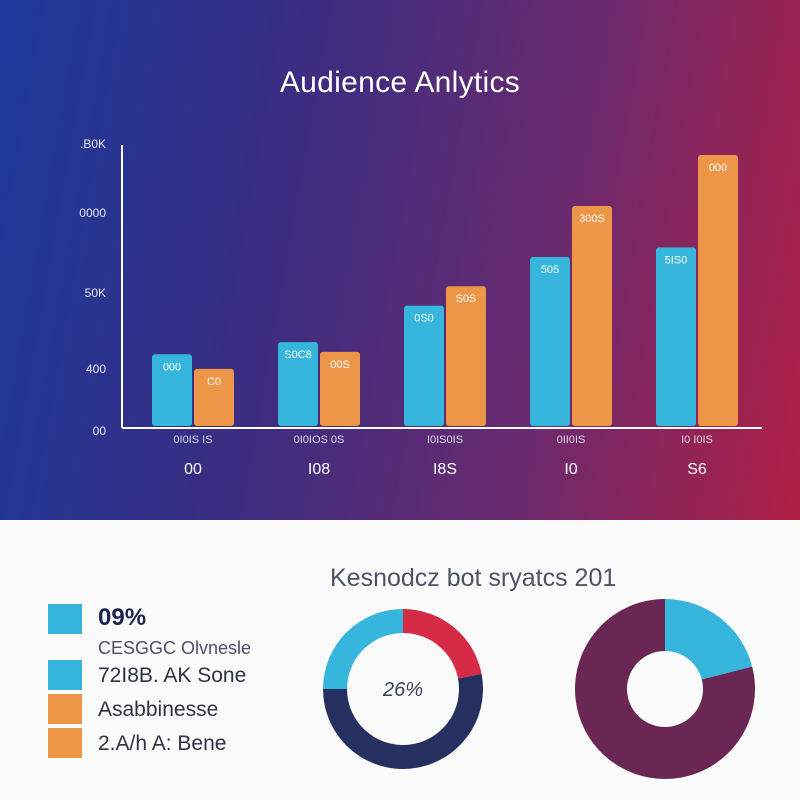 This screenshot has width=800, height=800. Describe the element at coordinates (697, 469) in the screenshot. I see `x-tick-sublabel: S6` at that location.